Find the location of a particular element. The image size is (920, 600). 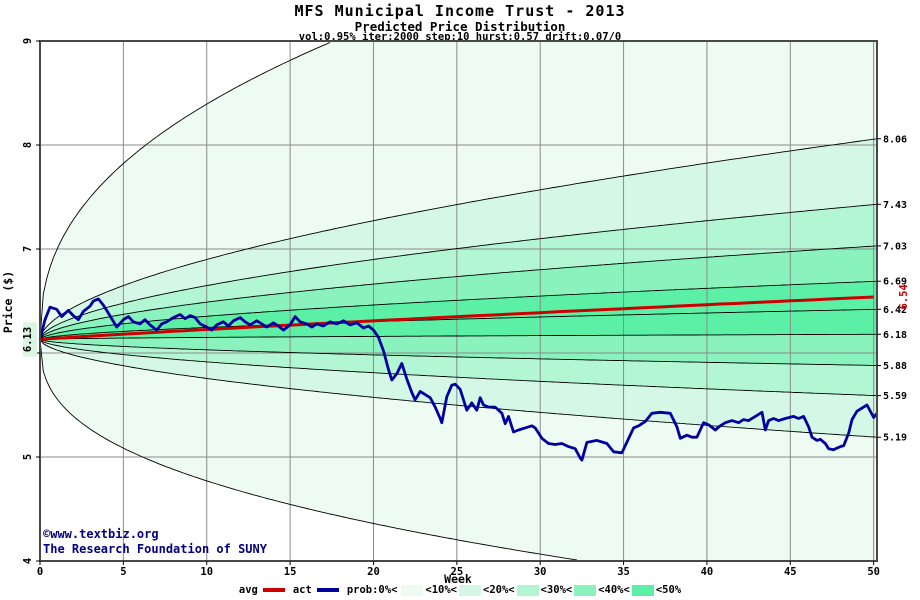

y-tick-label: 8 is located at coordinates (28, 145).